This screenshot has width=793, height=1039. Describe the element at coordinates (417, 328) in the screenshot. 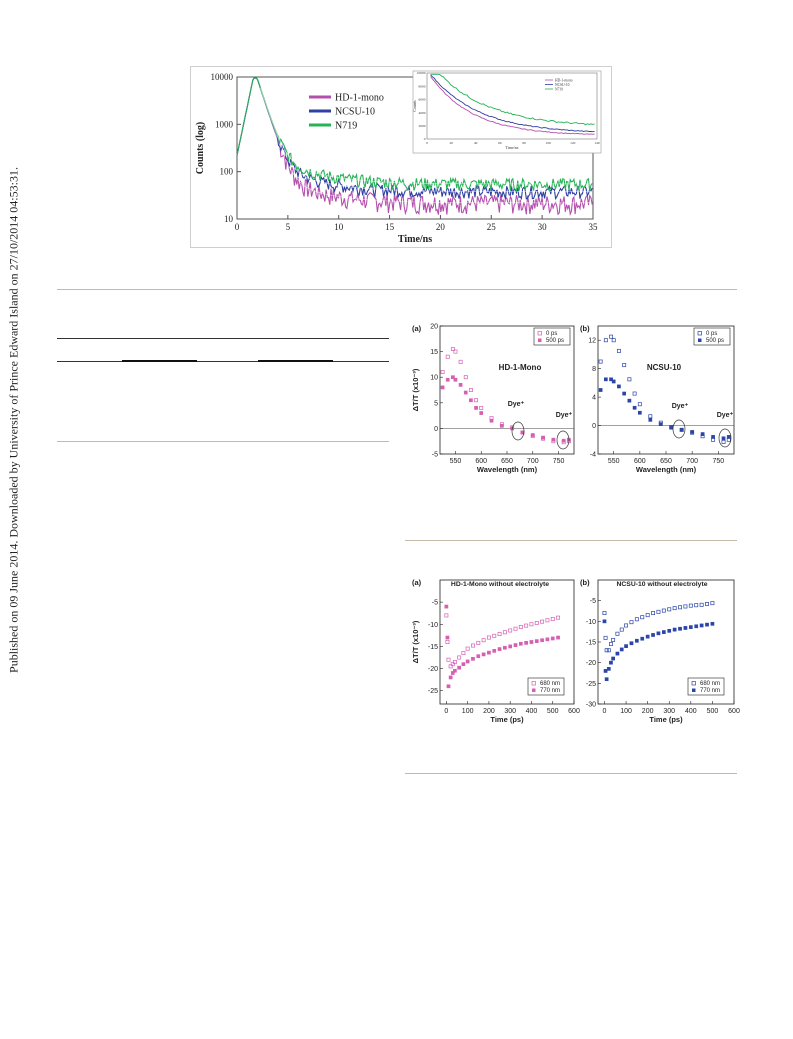

I see `panel-label: (a)` at that location.